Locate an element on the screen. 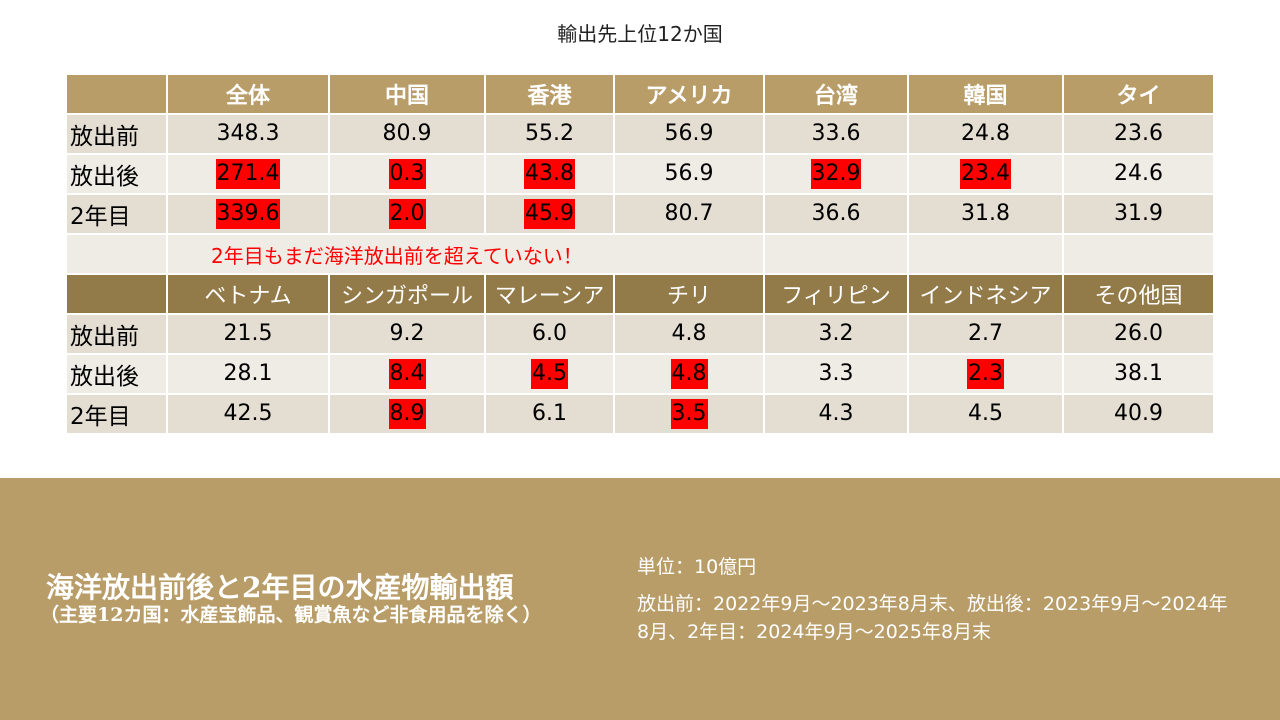  data-cell: 271.4 is located at coordinates (248, 174).